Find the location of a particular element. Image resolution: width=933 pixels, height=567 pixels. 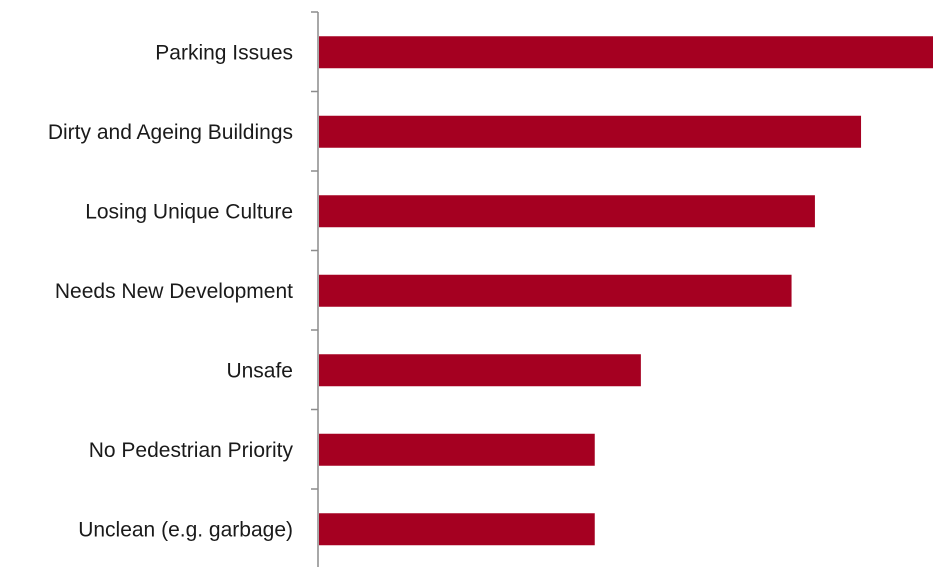

bar-needs-new-development is located at coordinates (555, 290).